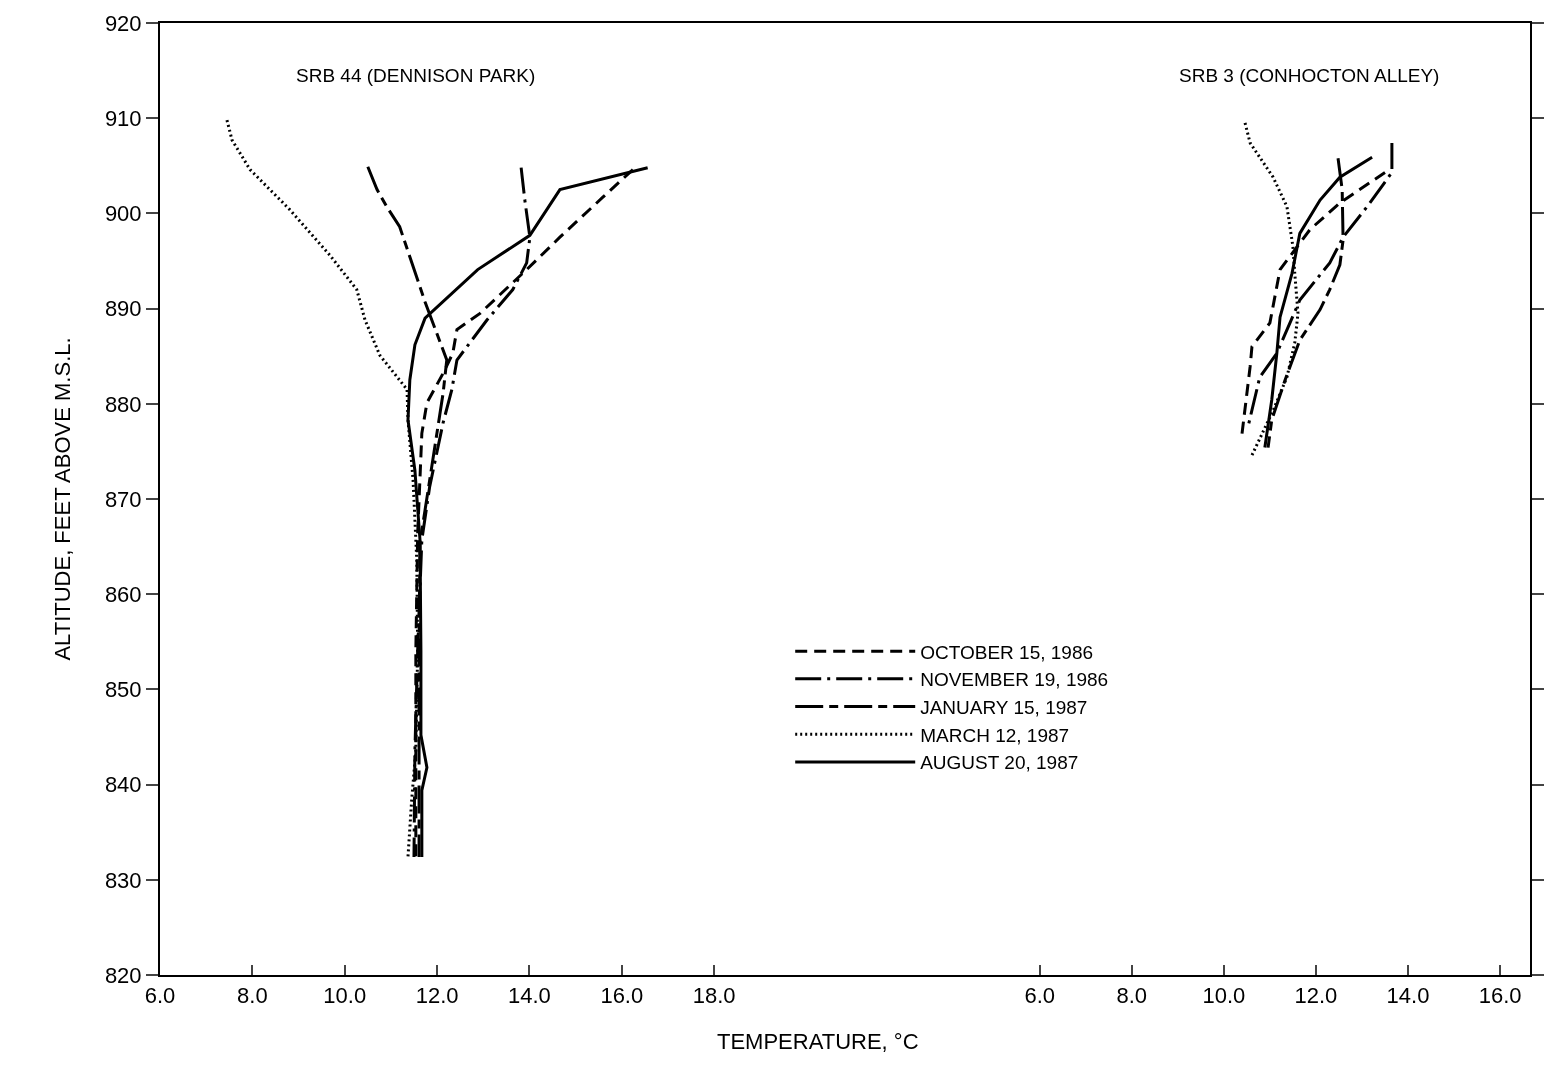 This screenshot has height=1068, width=1564. Describe the element at coordinates (818, 1041) in the screenshot. I see `x-axis-title: TEMPERATURE, °C` at that location.